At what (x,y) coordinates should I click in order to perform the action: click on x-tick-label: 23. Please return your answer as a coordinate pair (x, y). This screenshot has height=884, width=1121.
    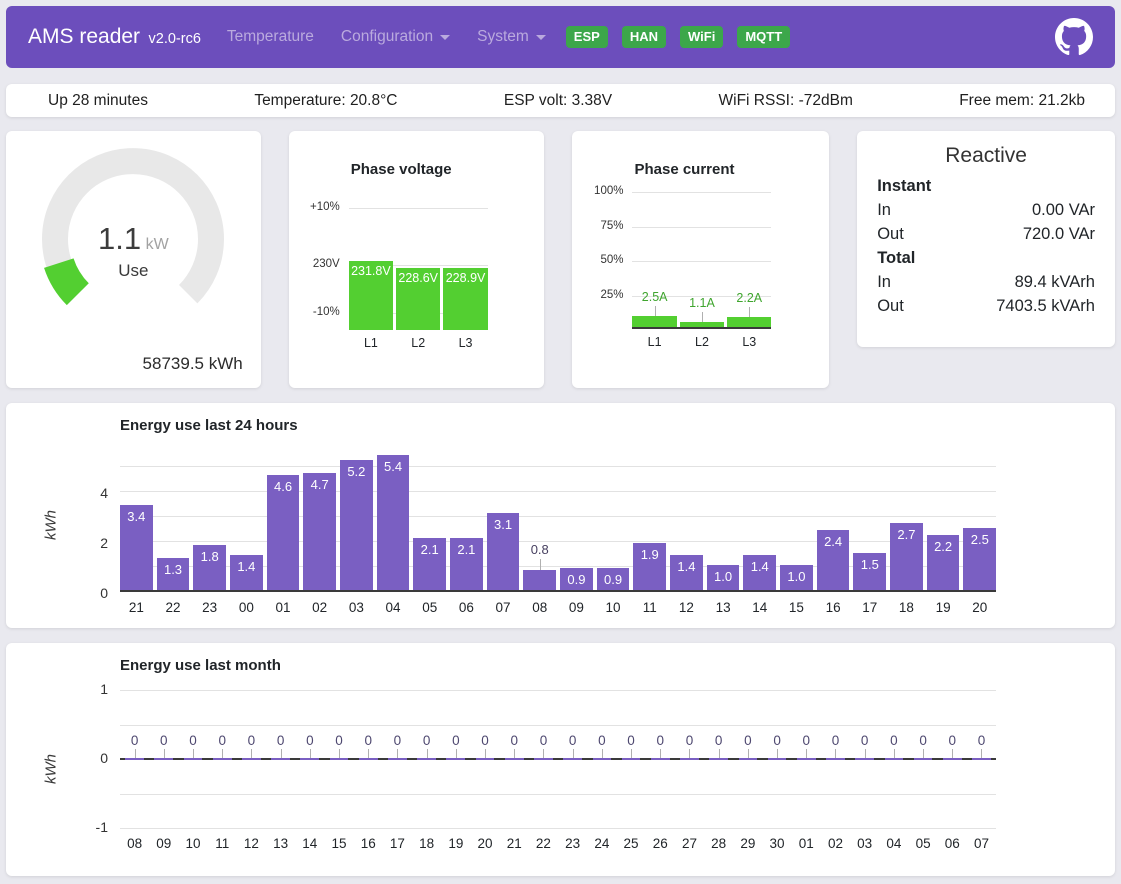
    Looking at the image, I should click on (210, 607).